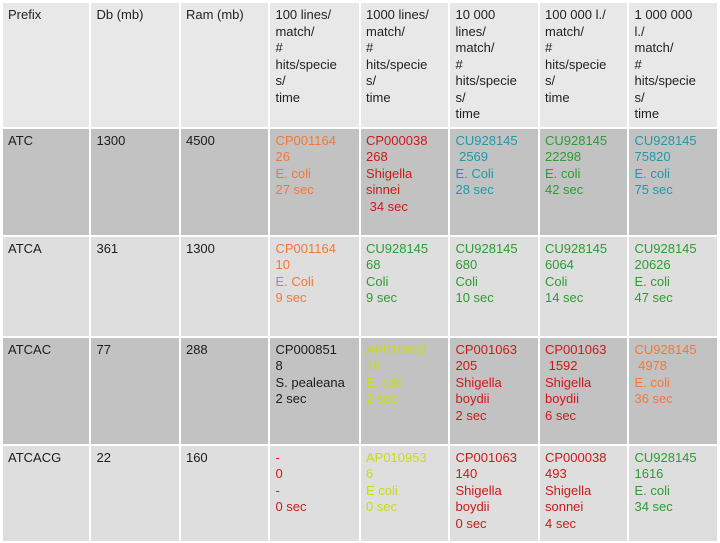 The width and height of the screenshot is (720, 543). I want to click on result-text-line: 22298, so click(563, 156).